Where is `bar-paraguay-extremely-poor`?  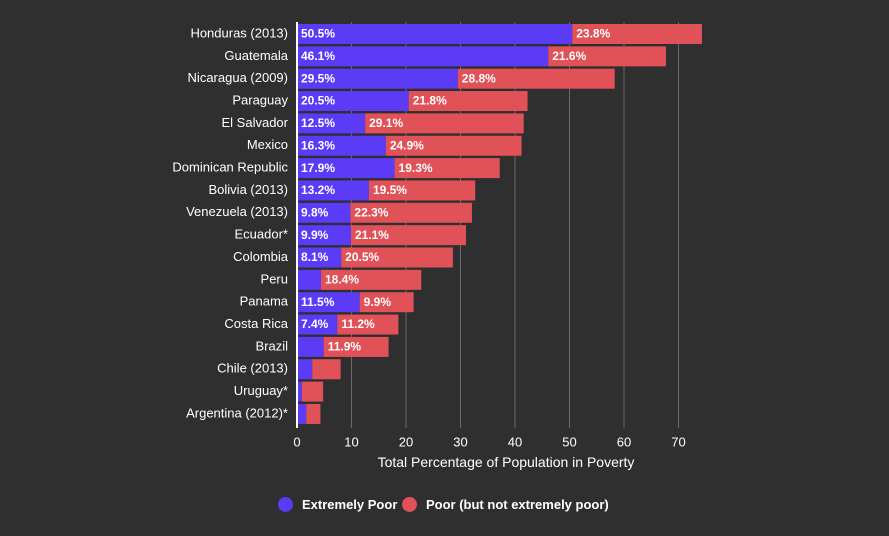 bar-paraguay-extremely-poor is located at coordinates (353, 101).